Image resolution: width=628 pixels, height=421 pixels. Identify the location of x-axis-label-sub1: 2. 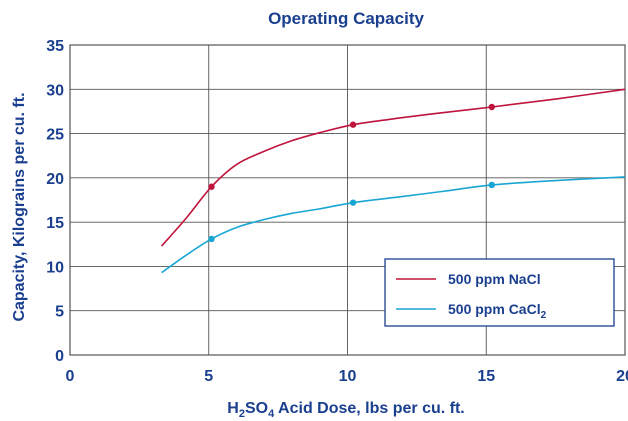
(242, 414).